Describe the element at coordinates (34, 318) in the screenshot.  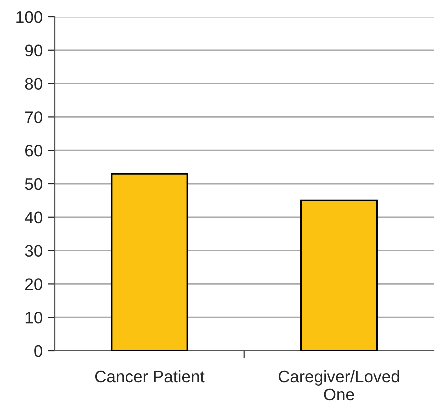
I see `y-tick-label: 10` at that location.